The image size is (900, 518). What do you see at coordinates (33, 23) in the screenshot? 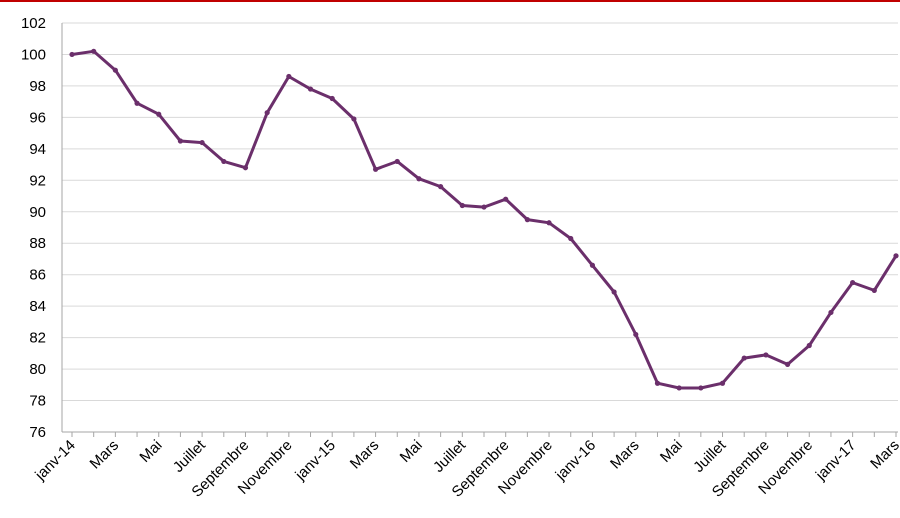
I see `y-tick-label: 102` at bounding box center [33, 23].